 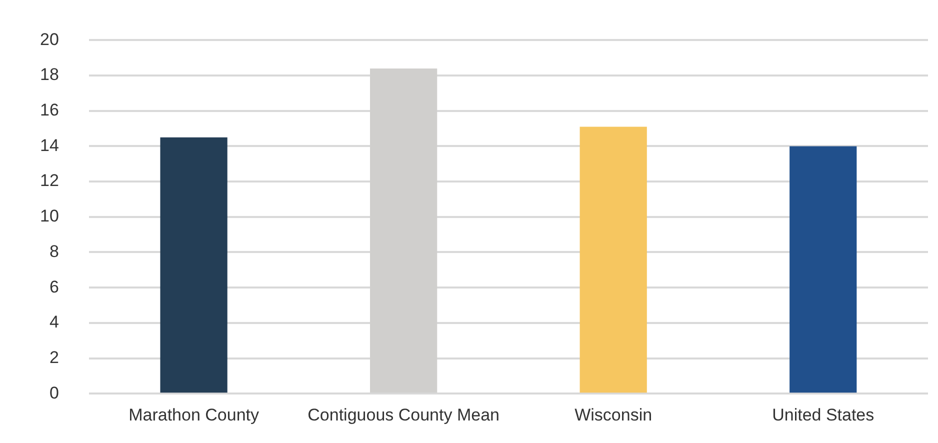 What do you see at coordinates (49, 110) in the screenshot?
I see `y-tick-label: 16` at bounding box center [49, 110].